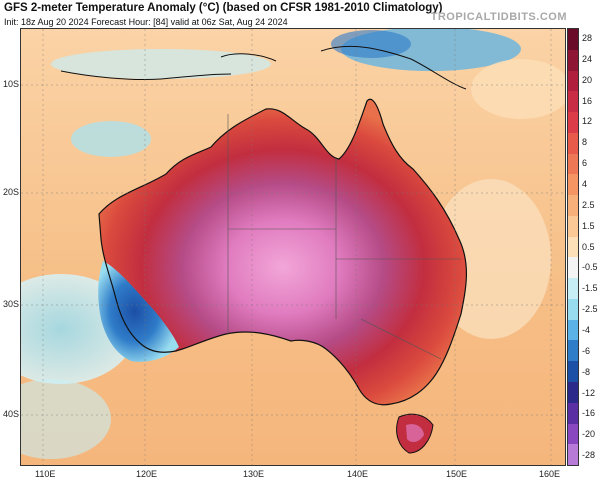 The height and width of the screenshot is (480, 599). Describe the element at coordinates (590, 309) in the screenshot. I see `colorbar-label: -2.5` at that location.